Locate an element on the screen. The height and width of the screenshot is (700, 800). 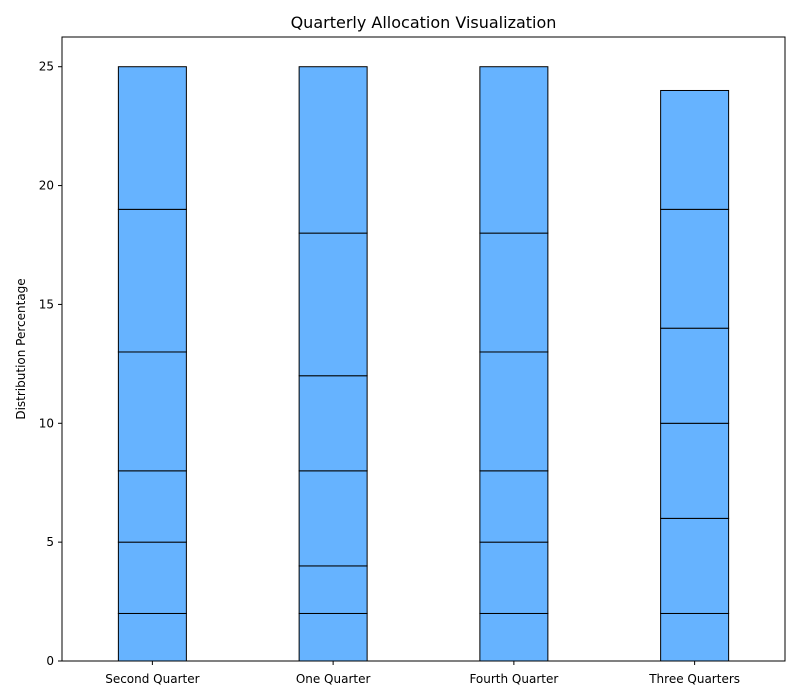
y-tick-label: 10 is located at coordinates (46, 423).